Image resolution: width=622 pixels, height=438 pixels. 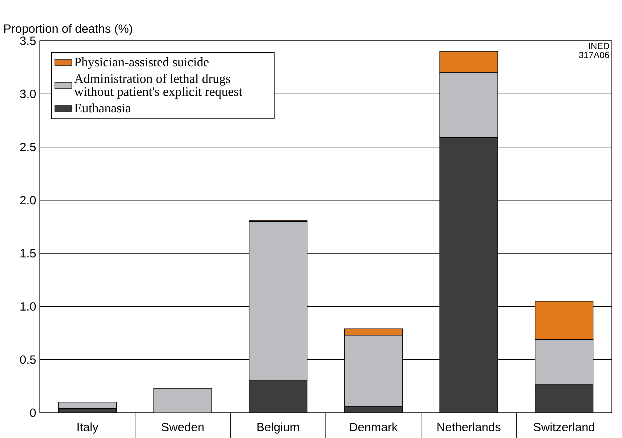 I want to click on y-tick-label: 3.5, so click(x=28, y=41).